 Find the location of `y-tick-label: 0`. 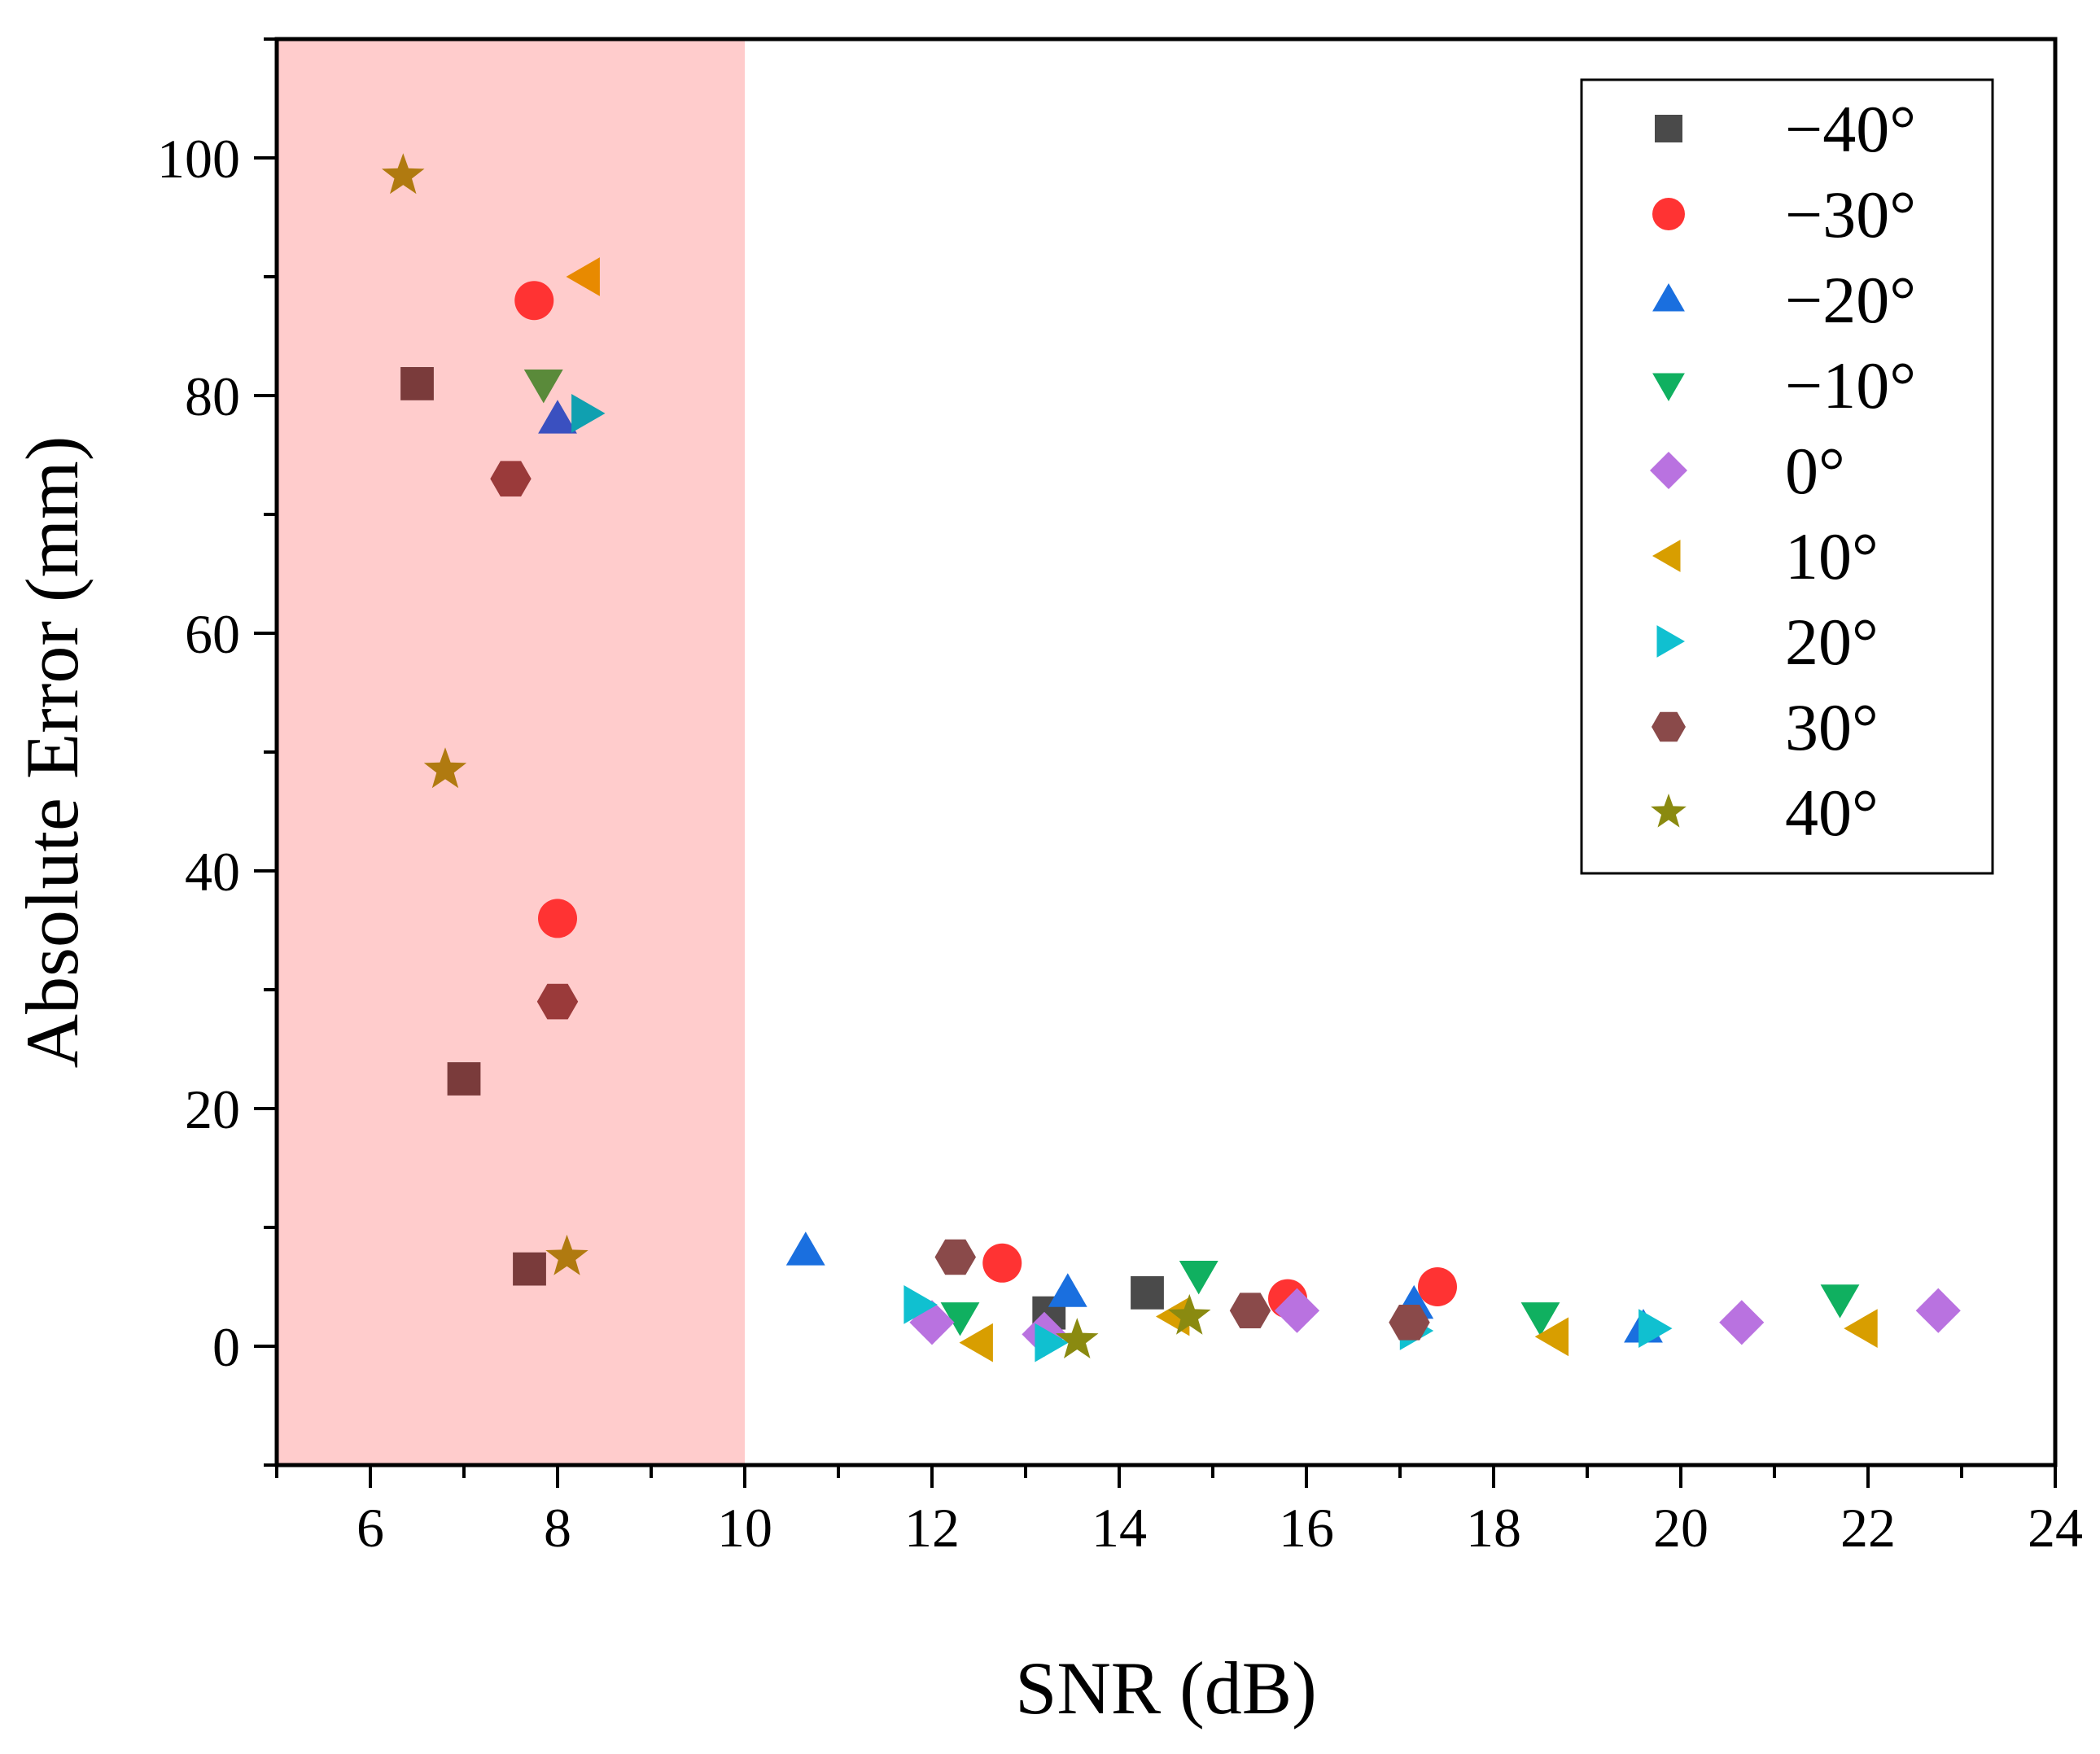

y-tick-label: 0 is located at coordinates (226, 1347).